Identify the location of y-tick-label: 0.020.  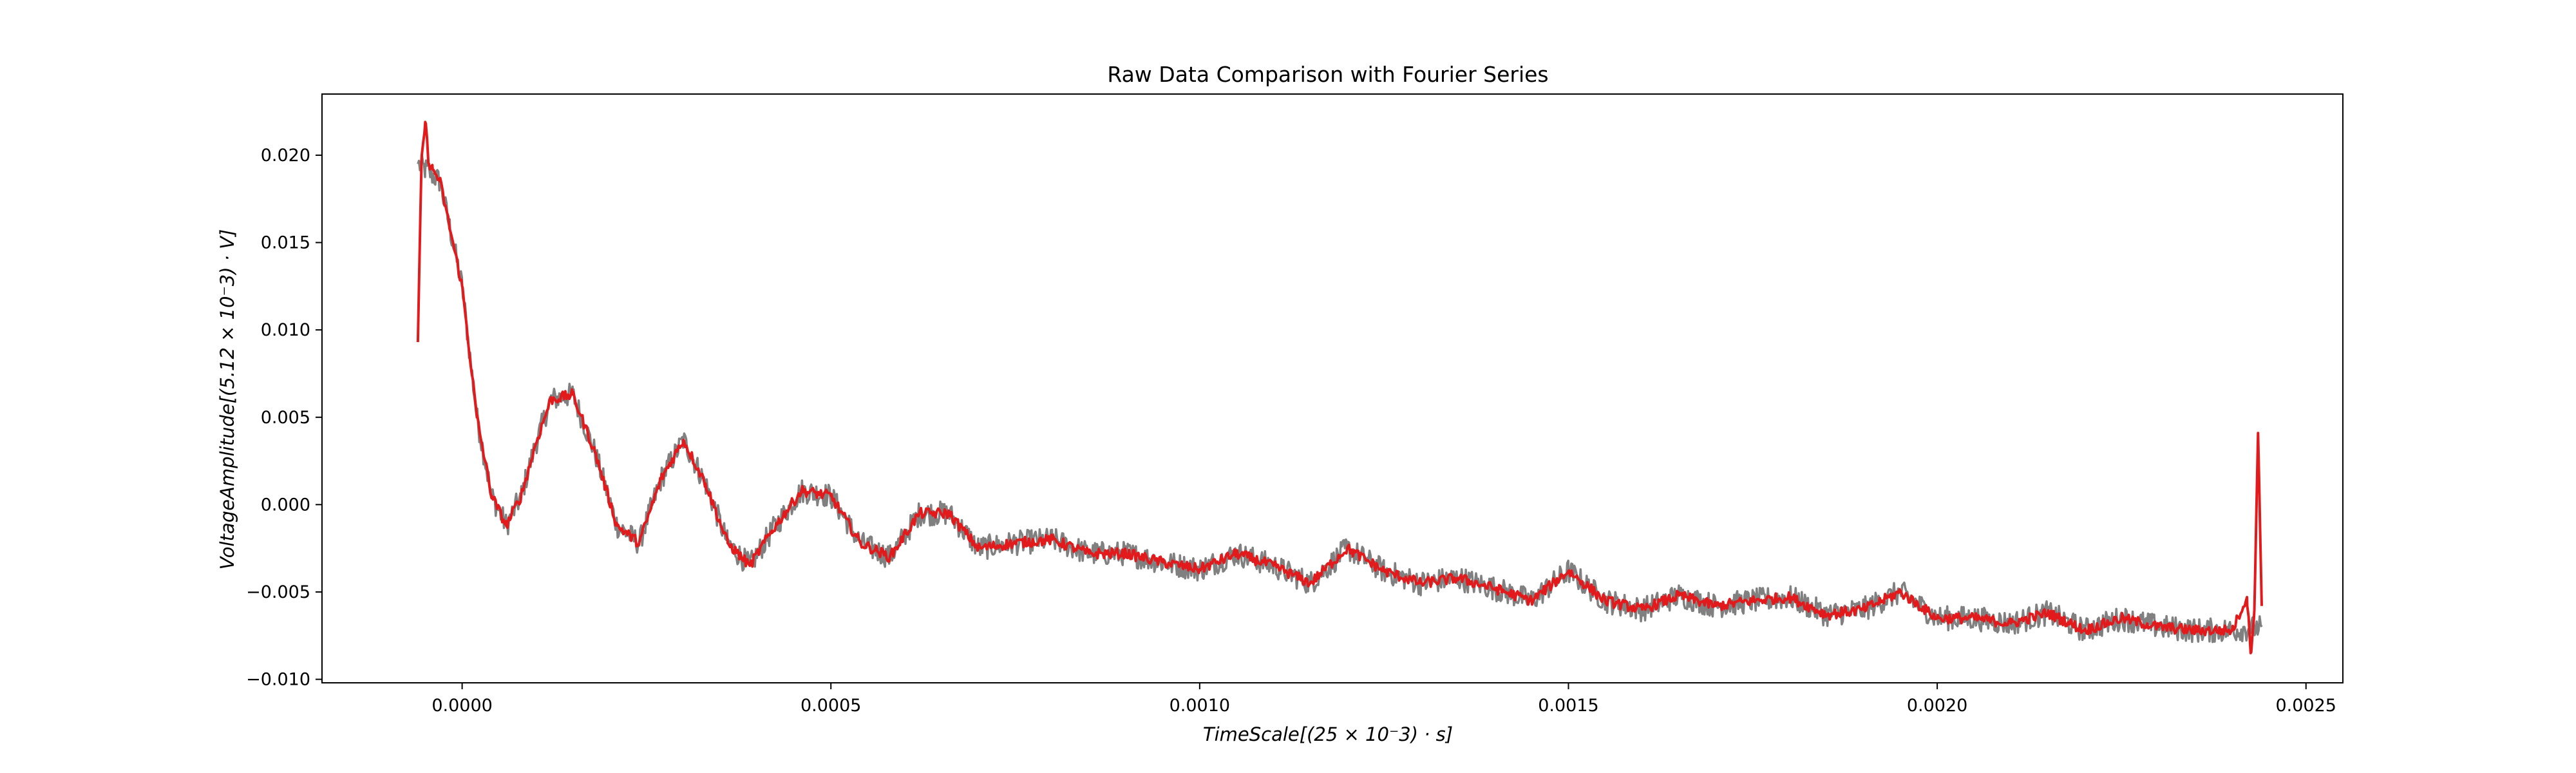
(285, 156).